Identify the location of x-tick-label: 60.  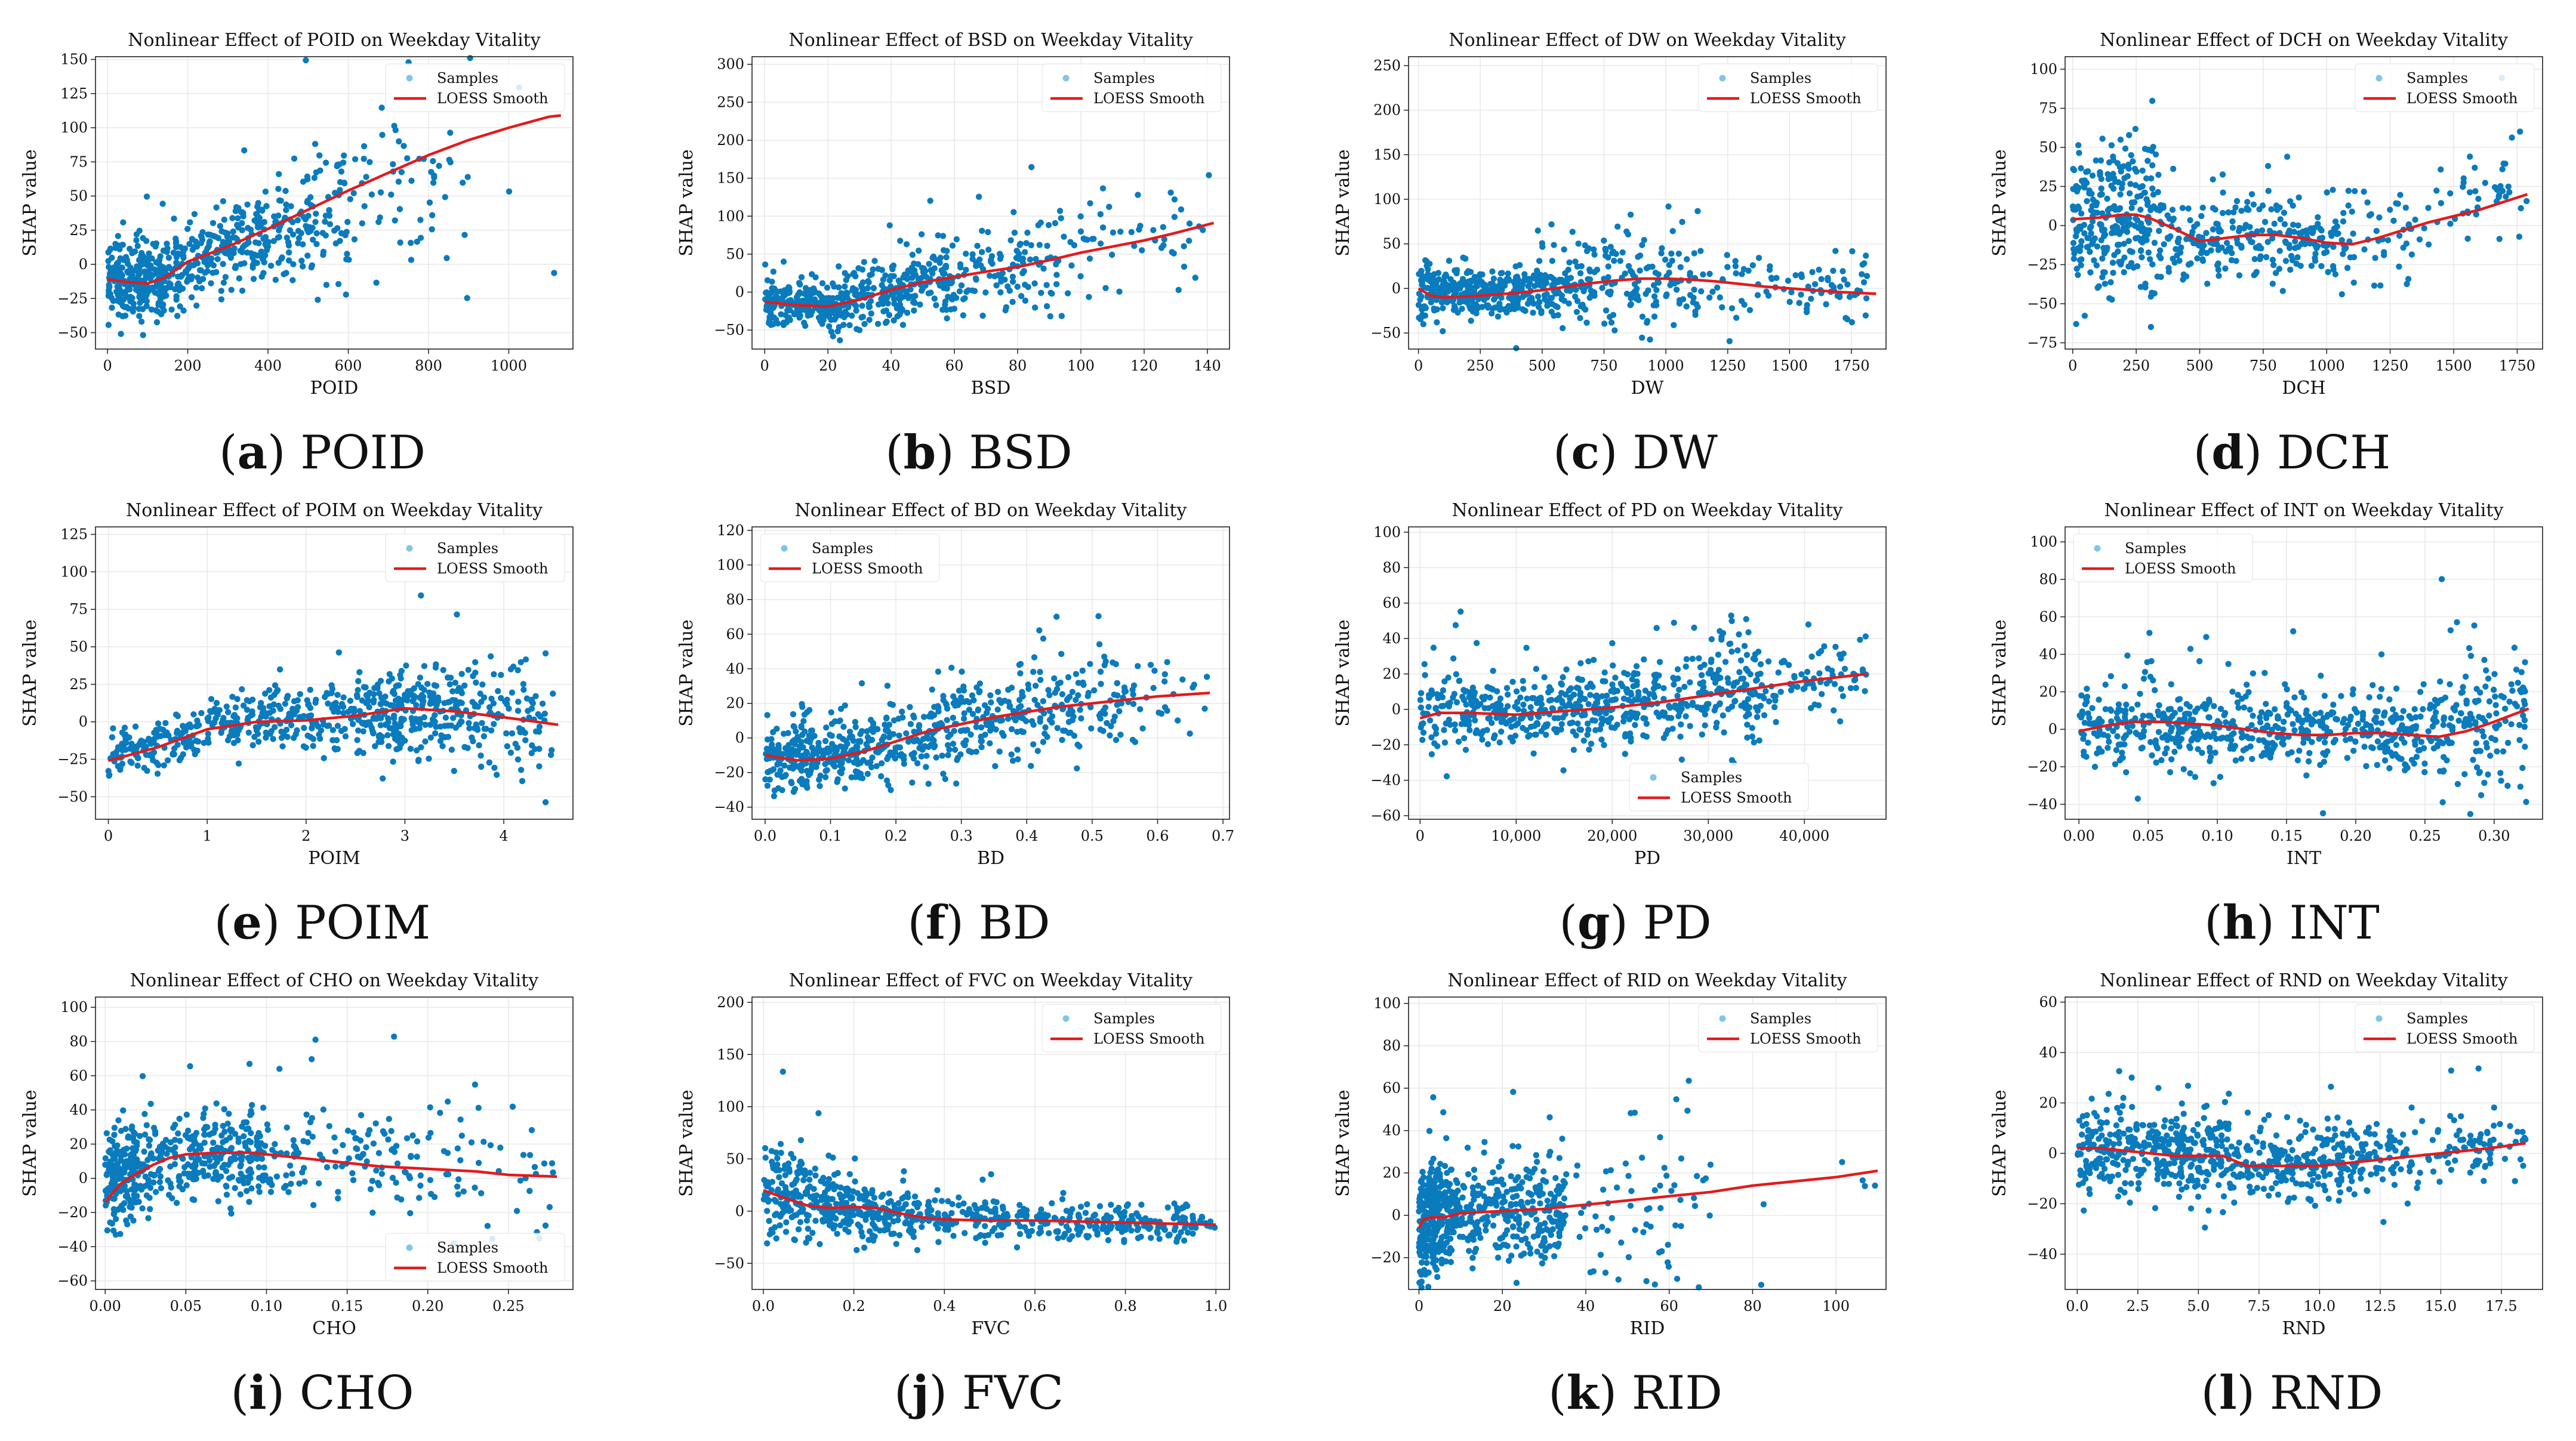
(954, 365).